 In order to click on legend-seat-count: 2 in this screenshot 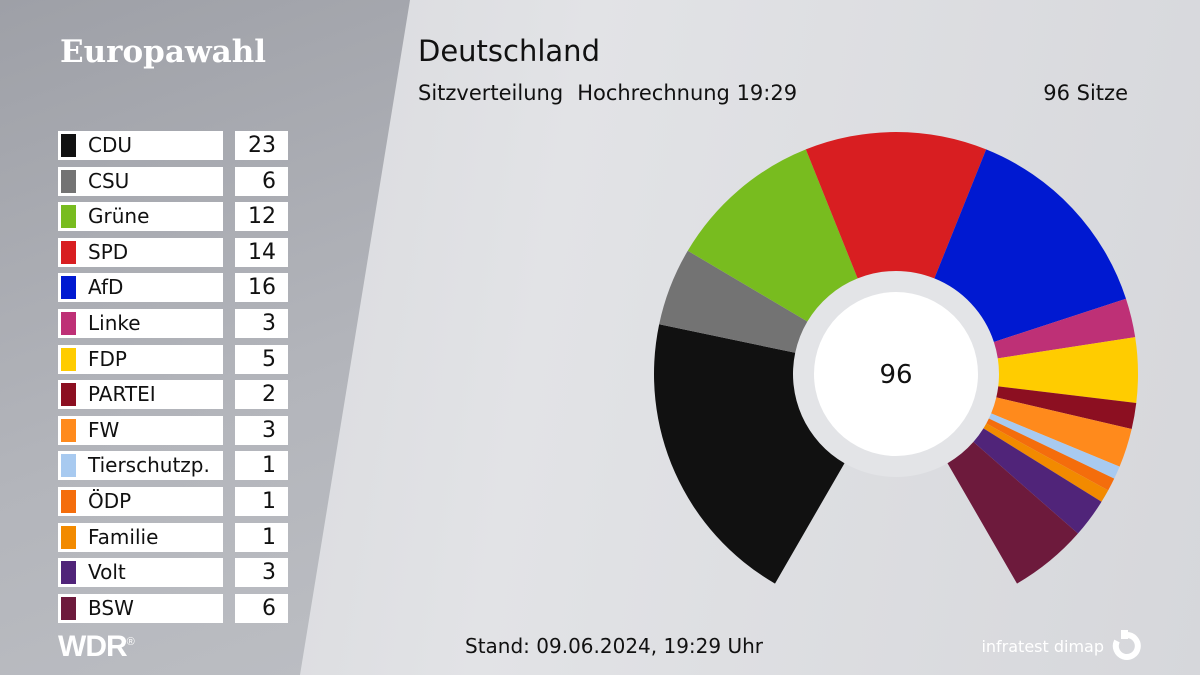, I will do `click(261, 395)`.